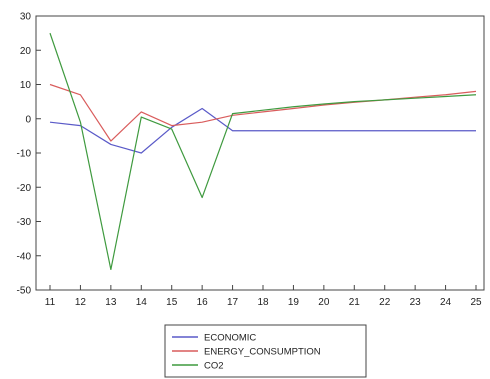 This screenshot has height=379, width=490. Describe the element at coordinates (28, 119) in the screenshot. I see `y-tick-label: 0` at that location.